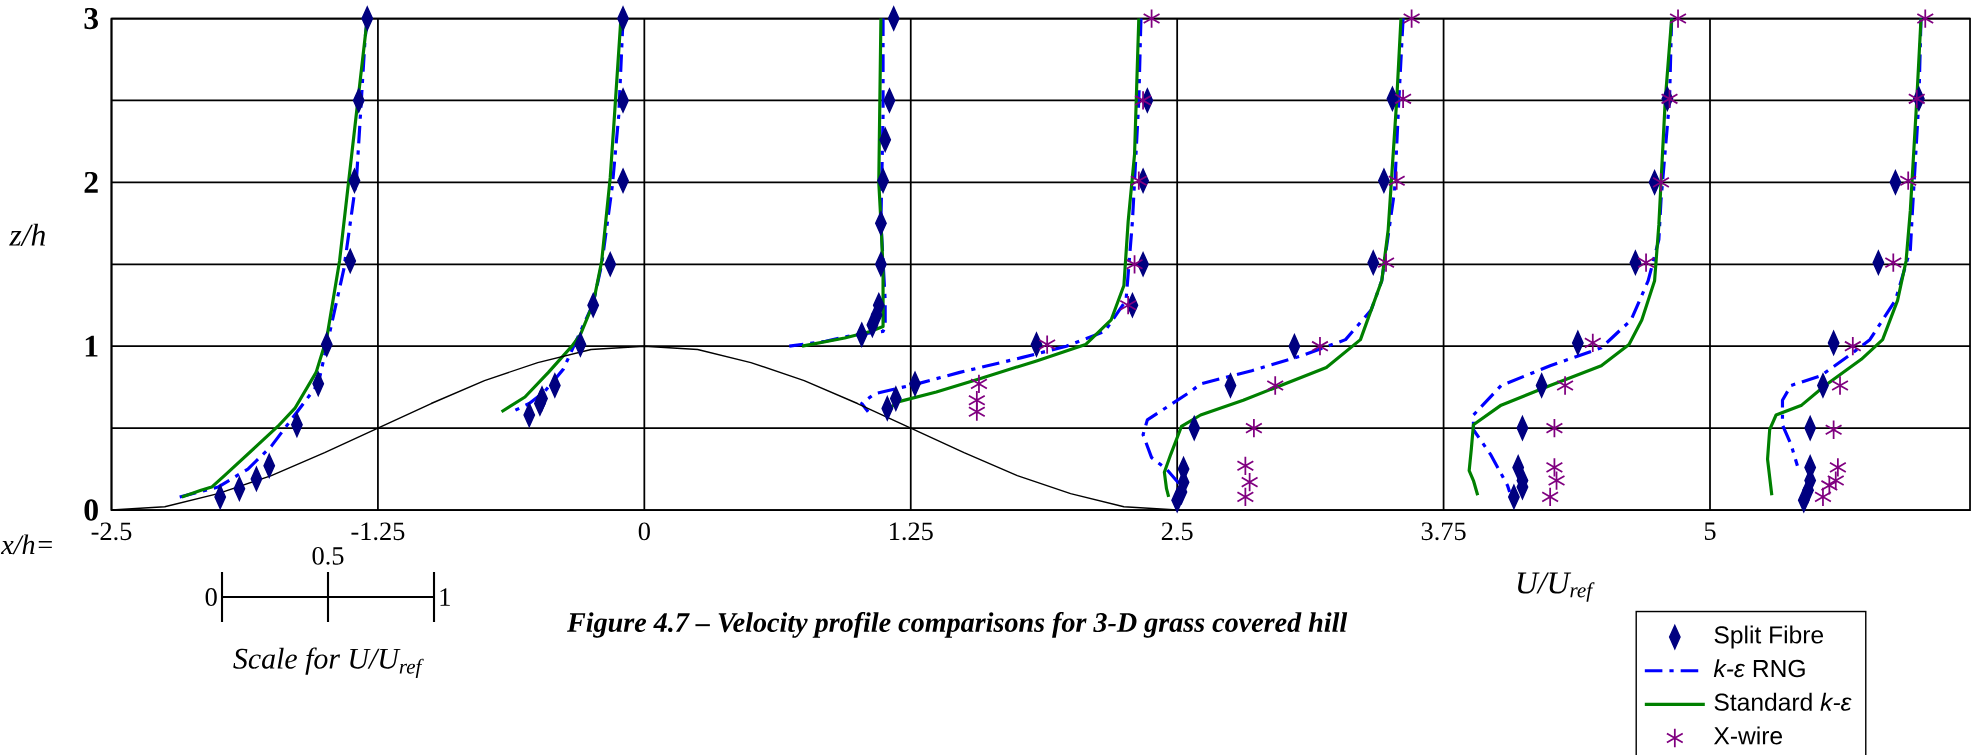  What do you see at coordinates (1783, 701) in the screenshot?
I see `legend-label: Standard k-ε` at bounding box center [1783, 701].